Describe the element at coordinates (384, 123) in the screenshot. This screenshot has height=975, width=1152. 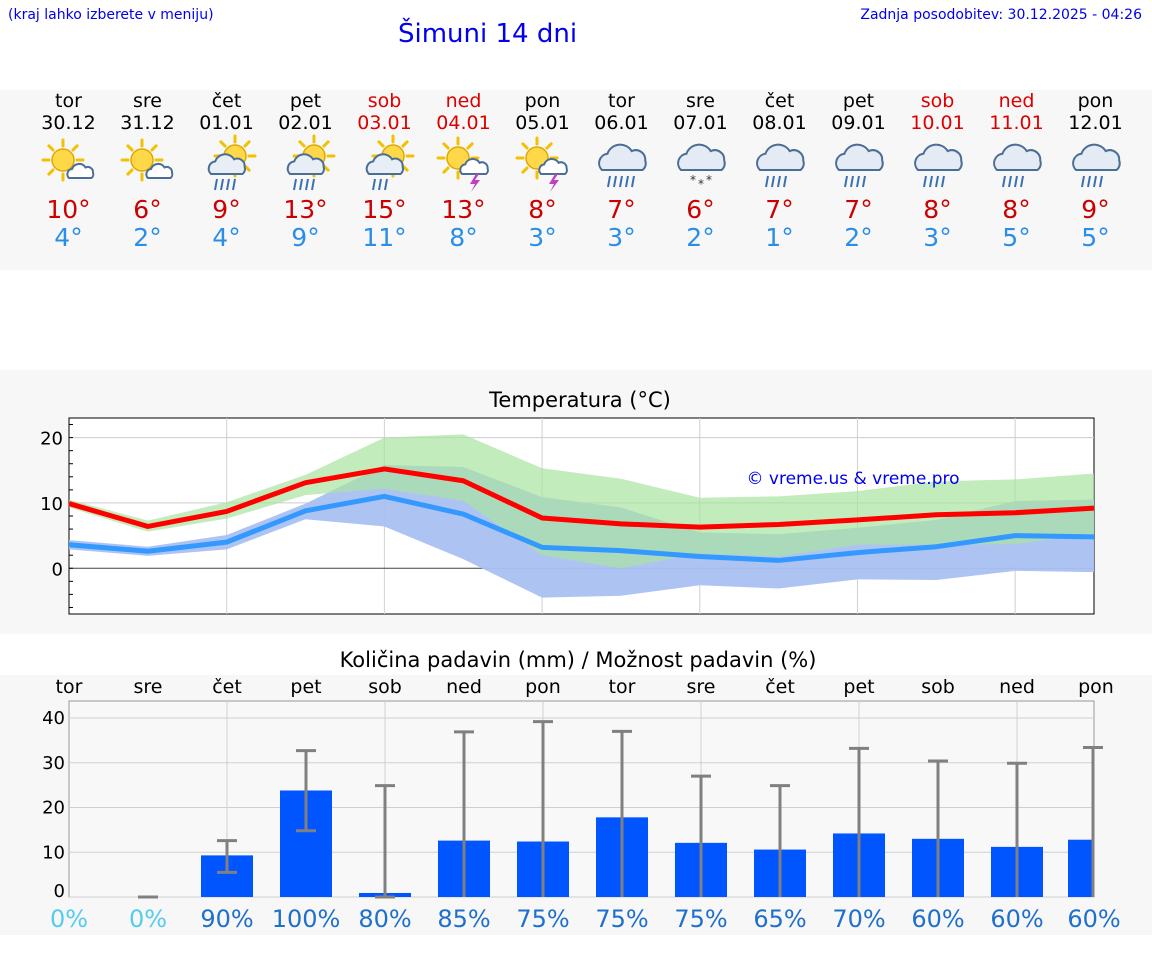
I see `day-date: 03.01` at that location.